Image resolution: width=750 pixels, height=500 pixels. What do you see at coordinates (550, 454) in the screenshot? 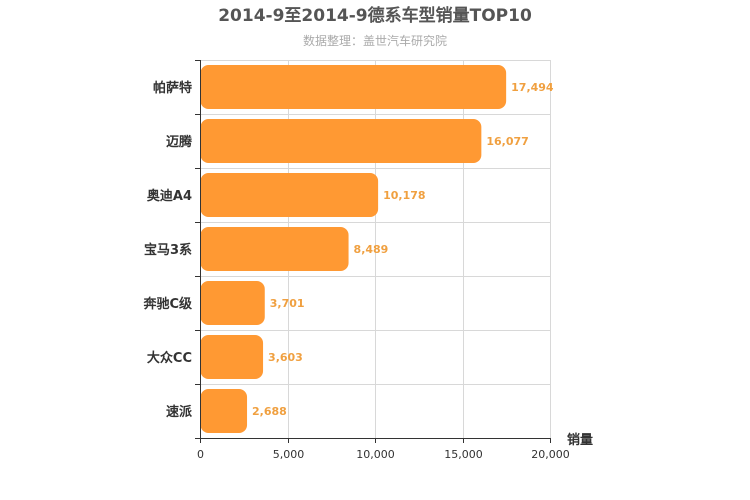
I see `x-tick-label: 20,000` at bounding box center [550, 454].